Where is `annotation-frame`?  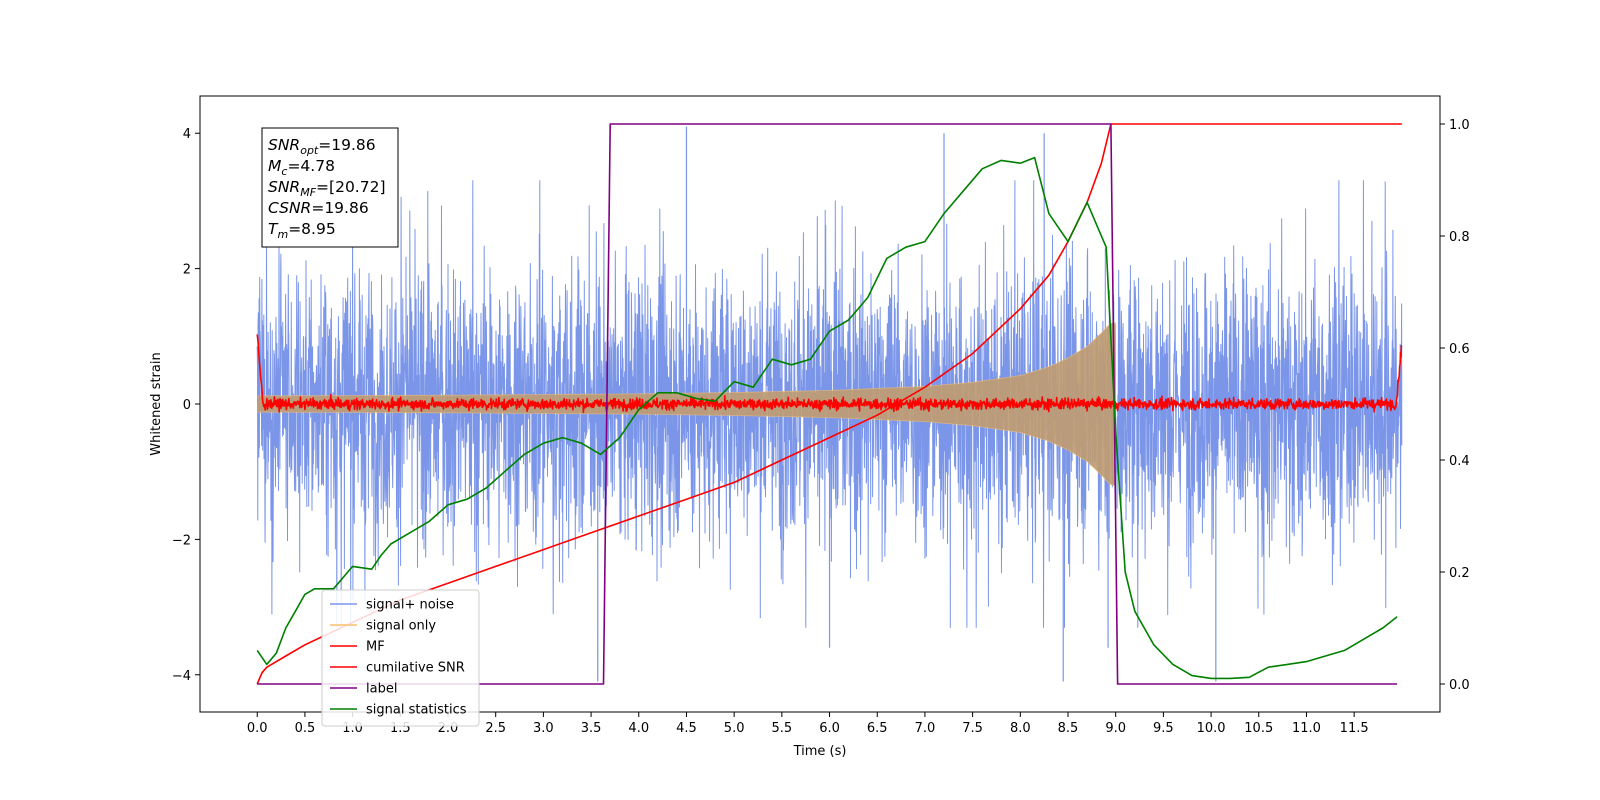
annotation-frame is located at coordinates (330, 187).